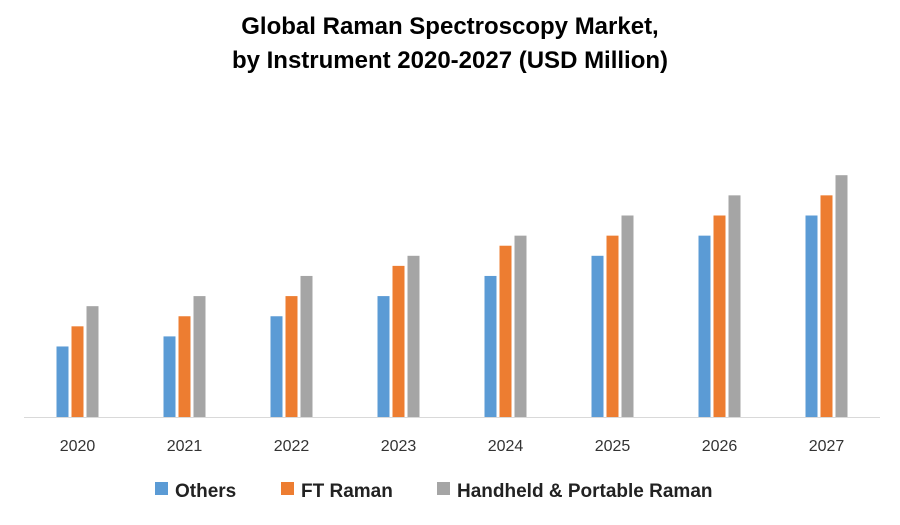 This screenshot has height=525, width=900. Describe the element at coordinates (520, 326) in the screenshot. I see `bar-handheld-portable-raman-2024` at that location.